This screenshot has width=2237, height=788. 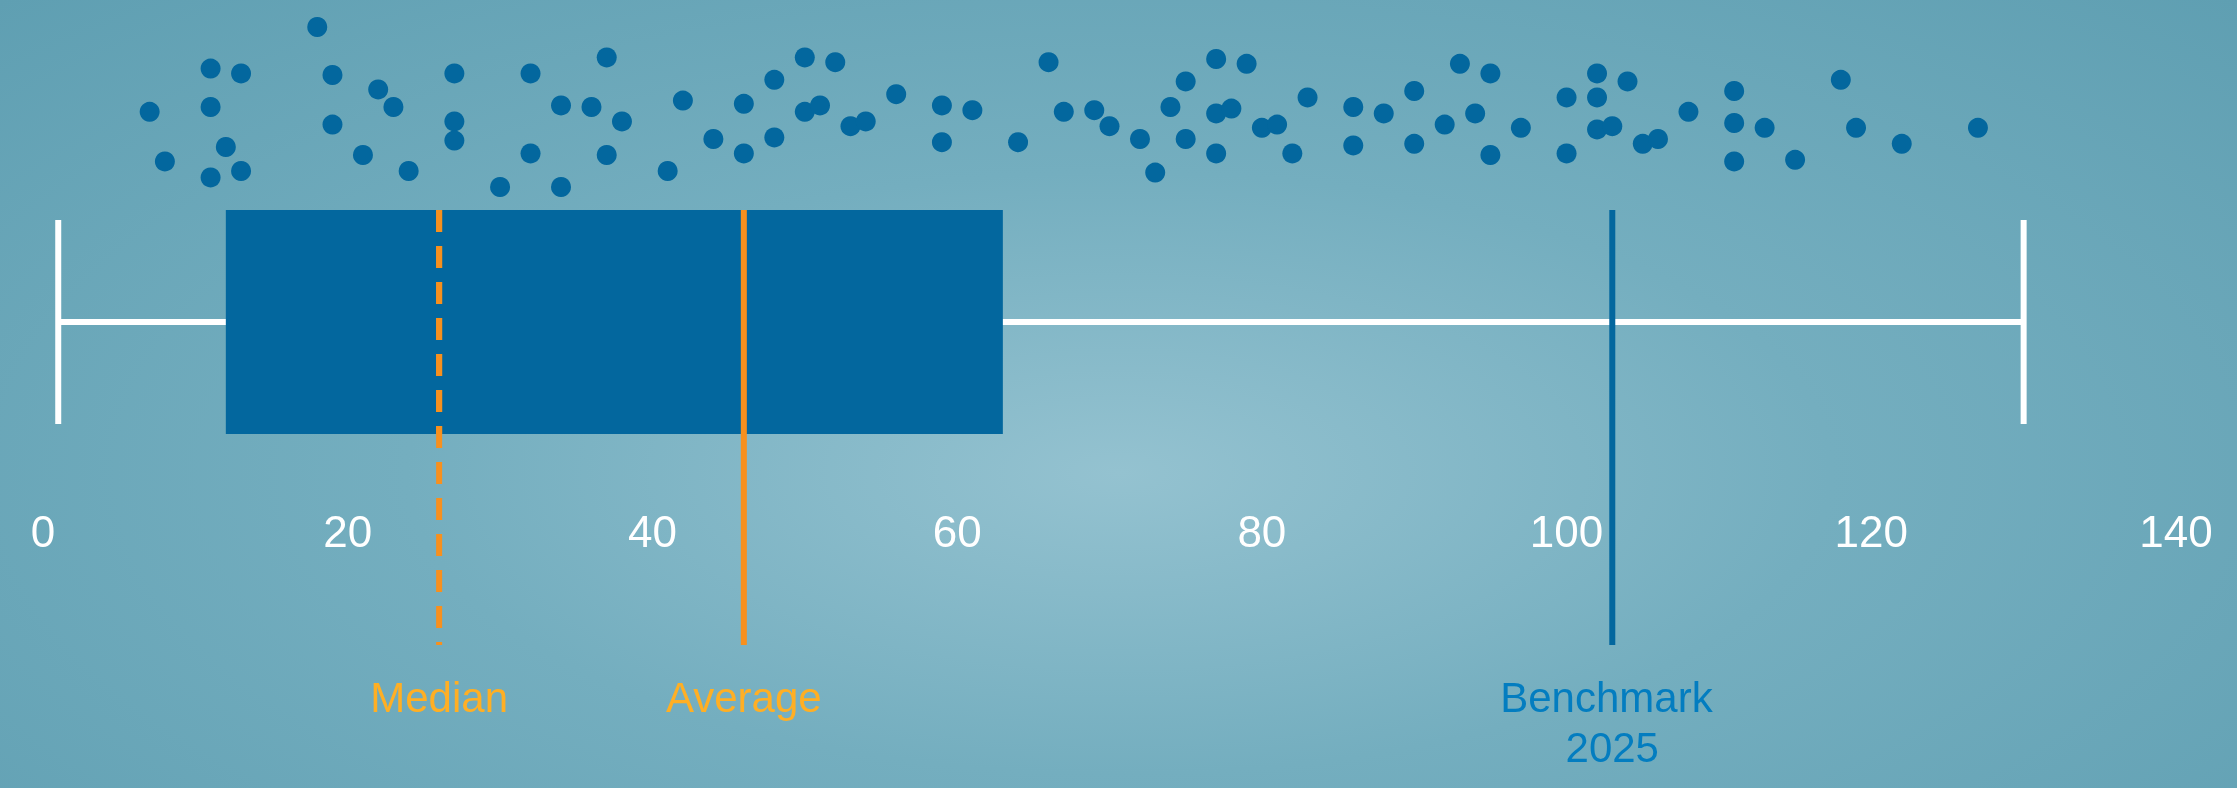 What do you see at coordinates (957, 531) in the screenshot?
I see `x-tick-label: 60` at bounding box center [957, 531].